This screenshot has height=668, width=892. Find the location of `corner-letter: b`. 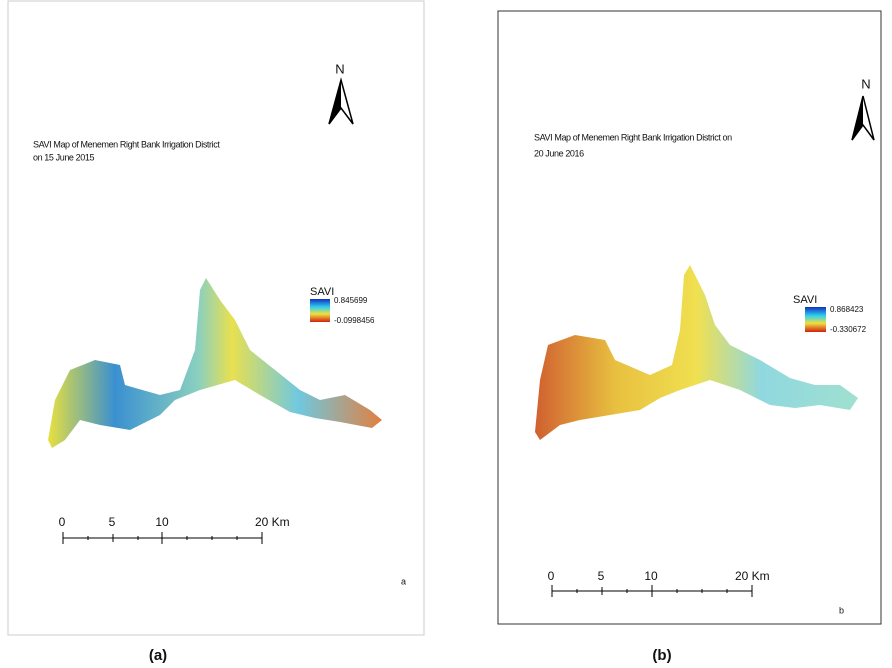

corner-letter: b is located at coordinates (841, 610).